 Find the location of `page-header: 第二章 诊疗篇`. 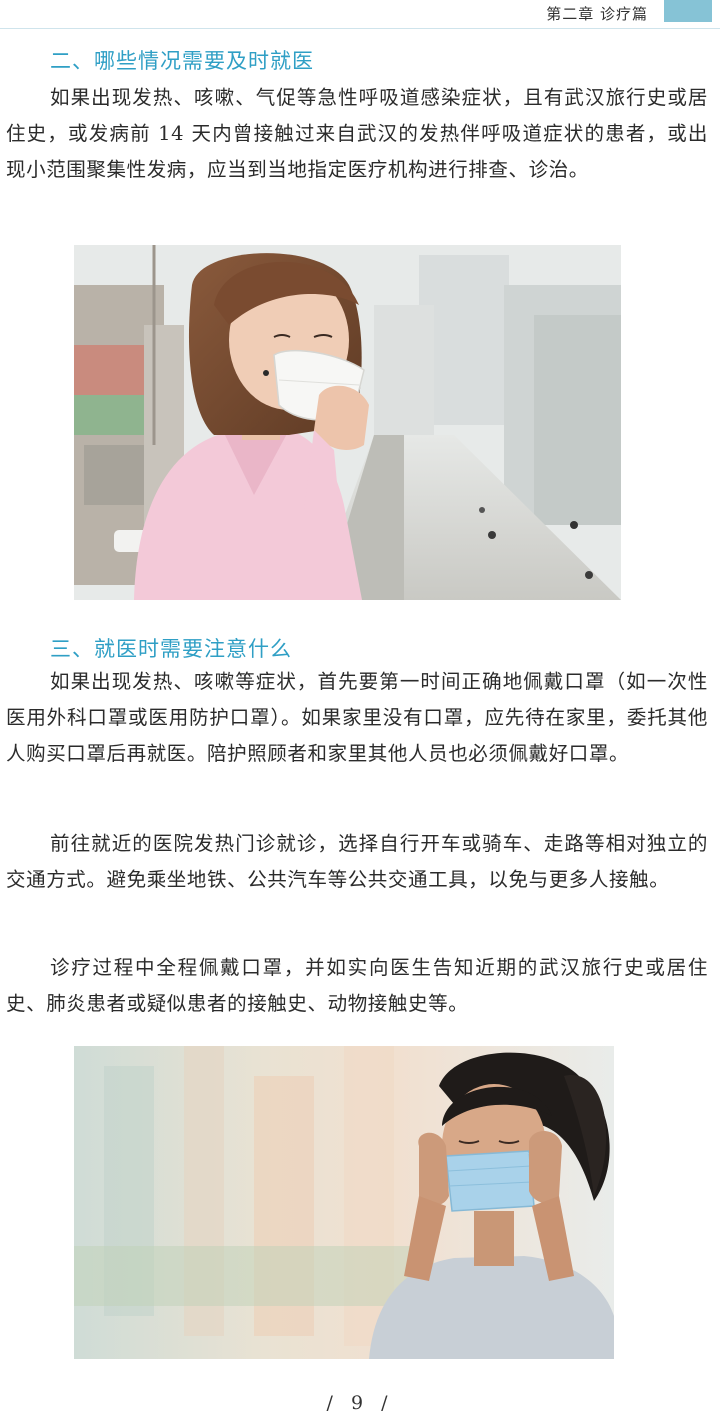

page-header: 第二章 诊疗篇 is located at coordinates (360, 14).